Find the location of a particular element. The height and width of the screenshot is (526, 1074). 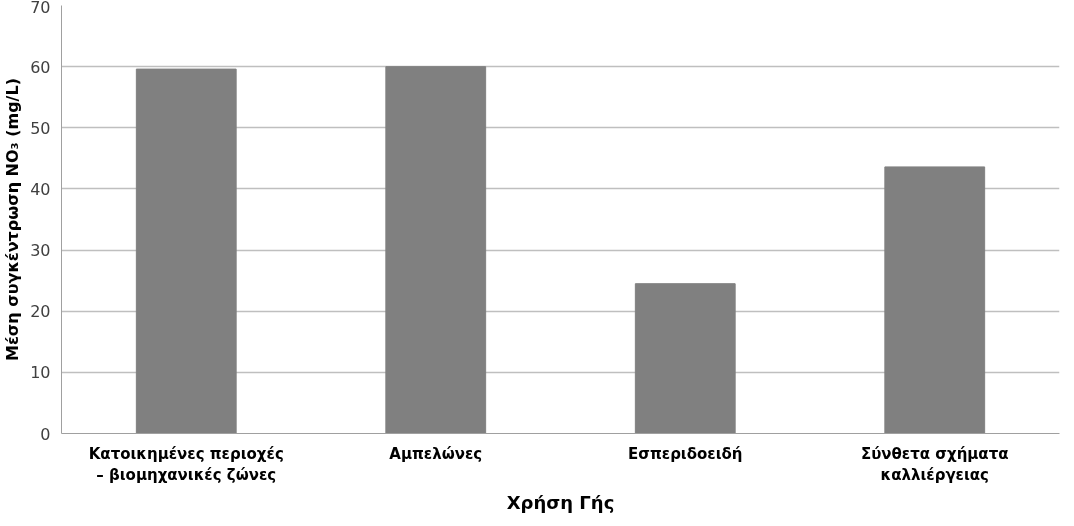

y-tick-label: 0 is located at coordinates (45, 434).